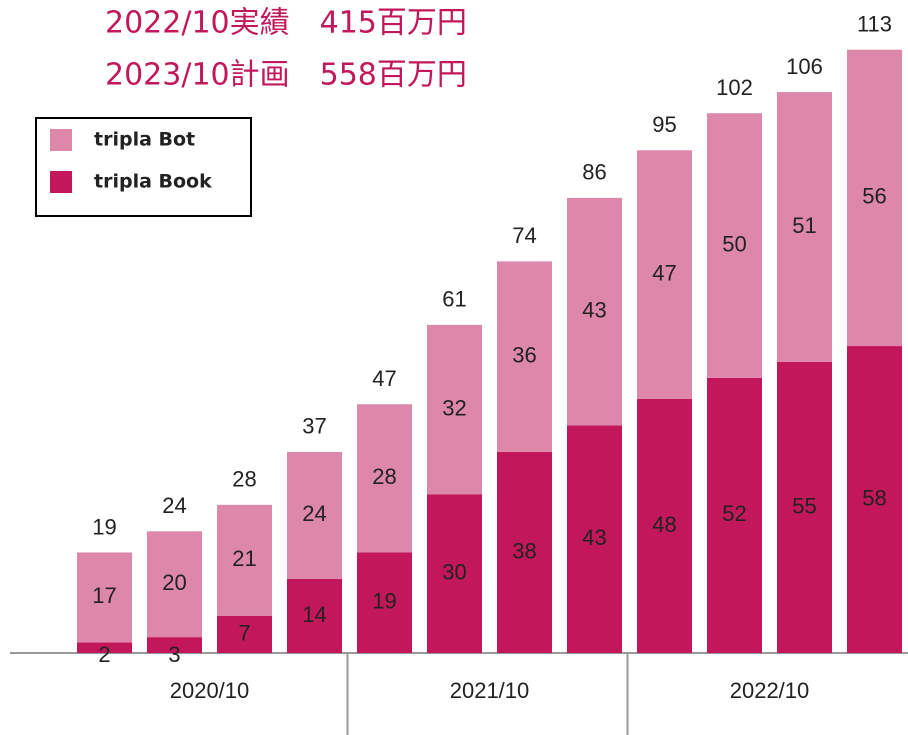 The height and width of the screenshot is (735, 908). I want to click on value-label: 36, so click(524, 354).